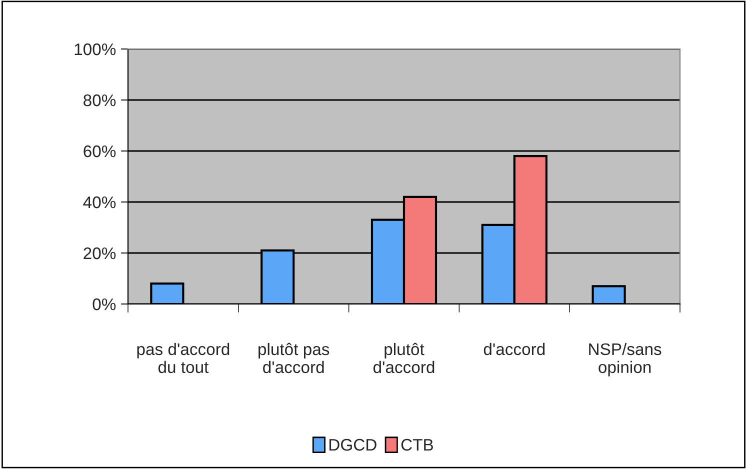 Image resolution: width=747 pixels, height=469 pixels. Describe the element at coordinates (294, 358) in the screenshot. I see `x-tick-label: plutôt pas d'accord` at that location.